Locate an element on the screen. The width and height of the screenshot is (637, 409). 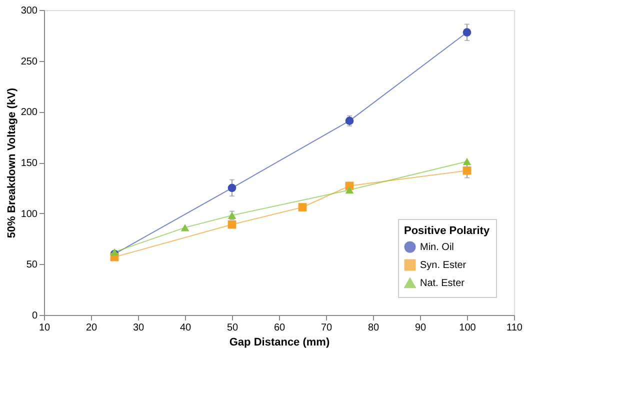
y-tick-label: 300 is located at coordinates (29, 11).